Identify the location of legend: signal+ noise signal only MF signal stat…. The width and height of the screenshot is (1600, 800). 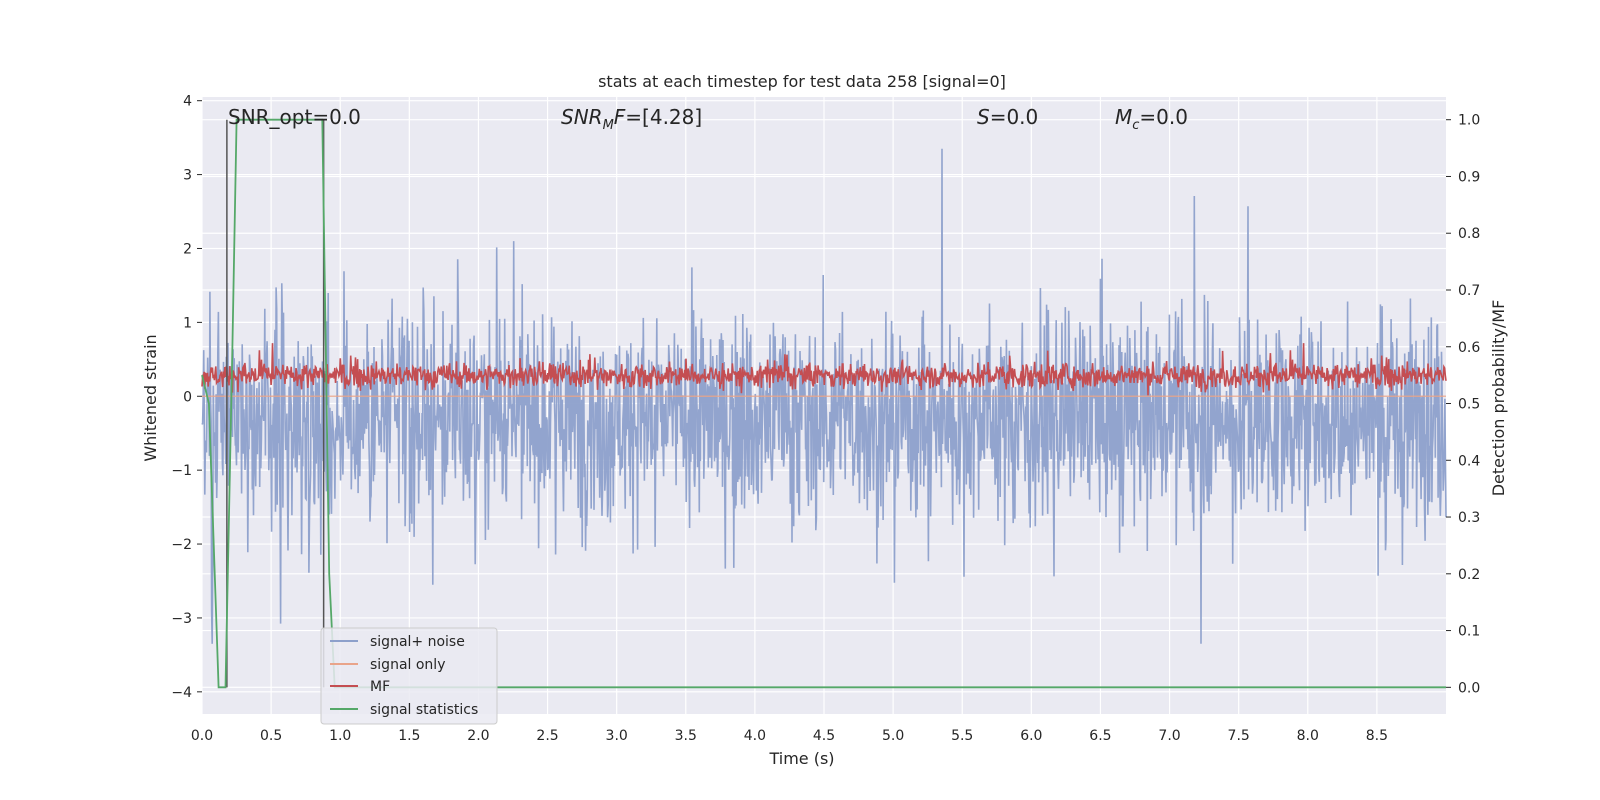
(409, 676).